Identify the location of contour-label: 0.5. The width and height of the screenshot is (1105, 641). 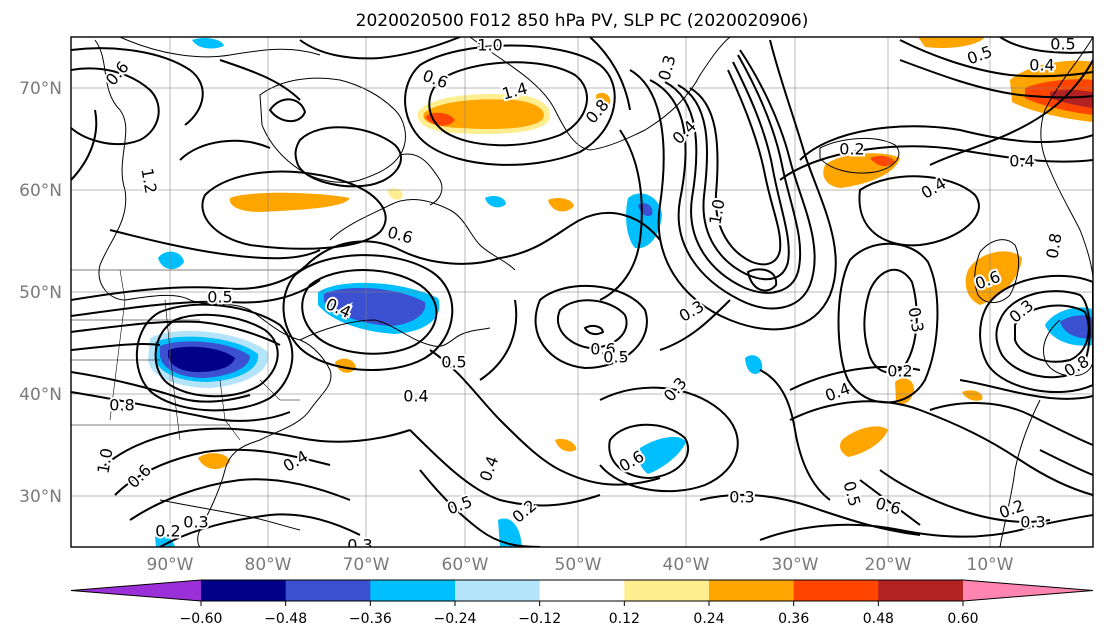
(615, 357).